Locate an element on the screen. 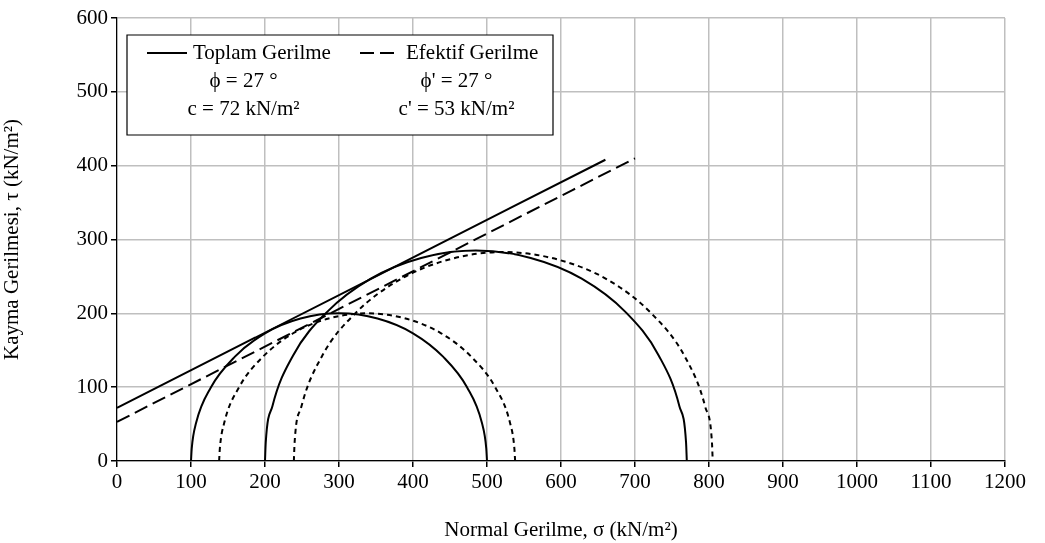  x-tick-label: 500 is located at coordinates (487, 481).